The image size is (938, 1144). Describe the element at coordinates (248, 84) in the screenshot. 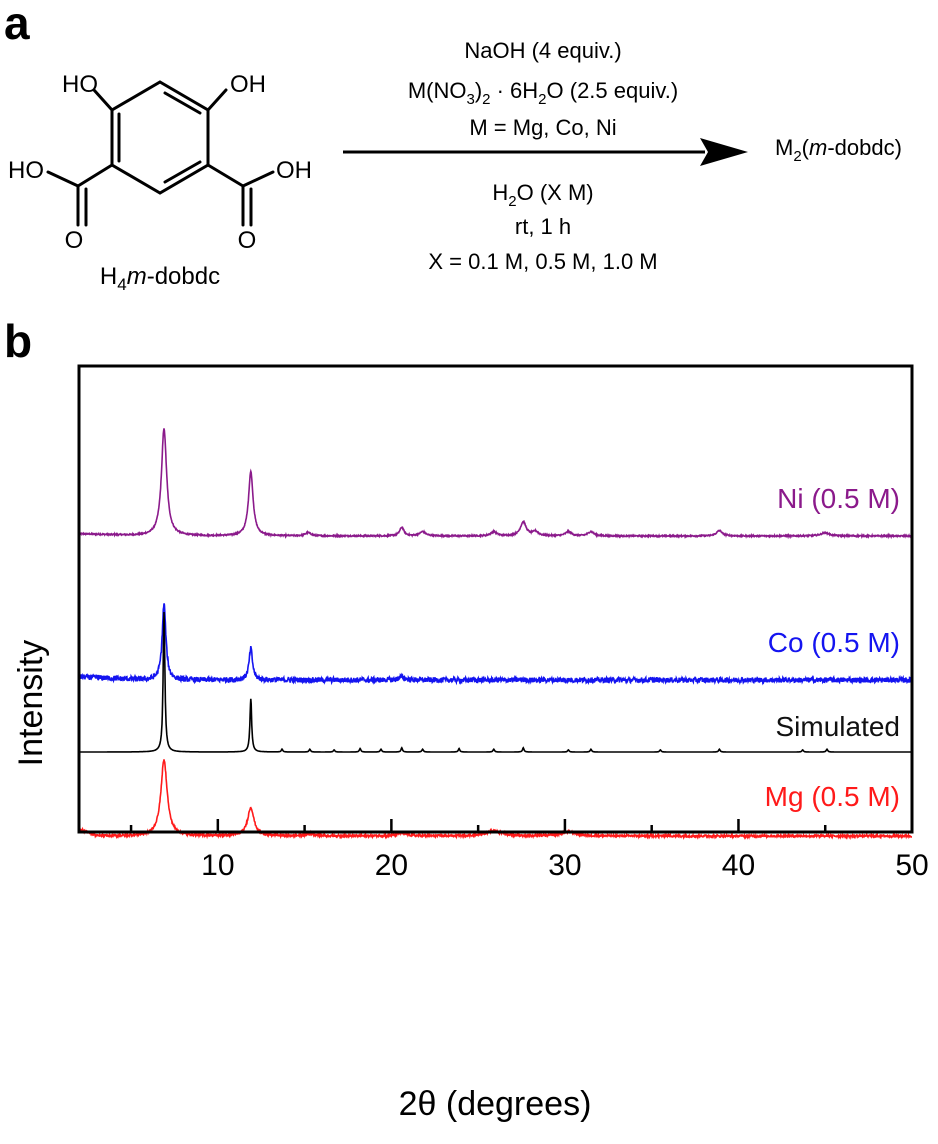

I see `atom-label-oh-right: OH` at that location.